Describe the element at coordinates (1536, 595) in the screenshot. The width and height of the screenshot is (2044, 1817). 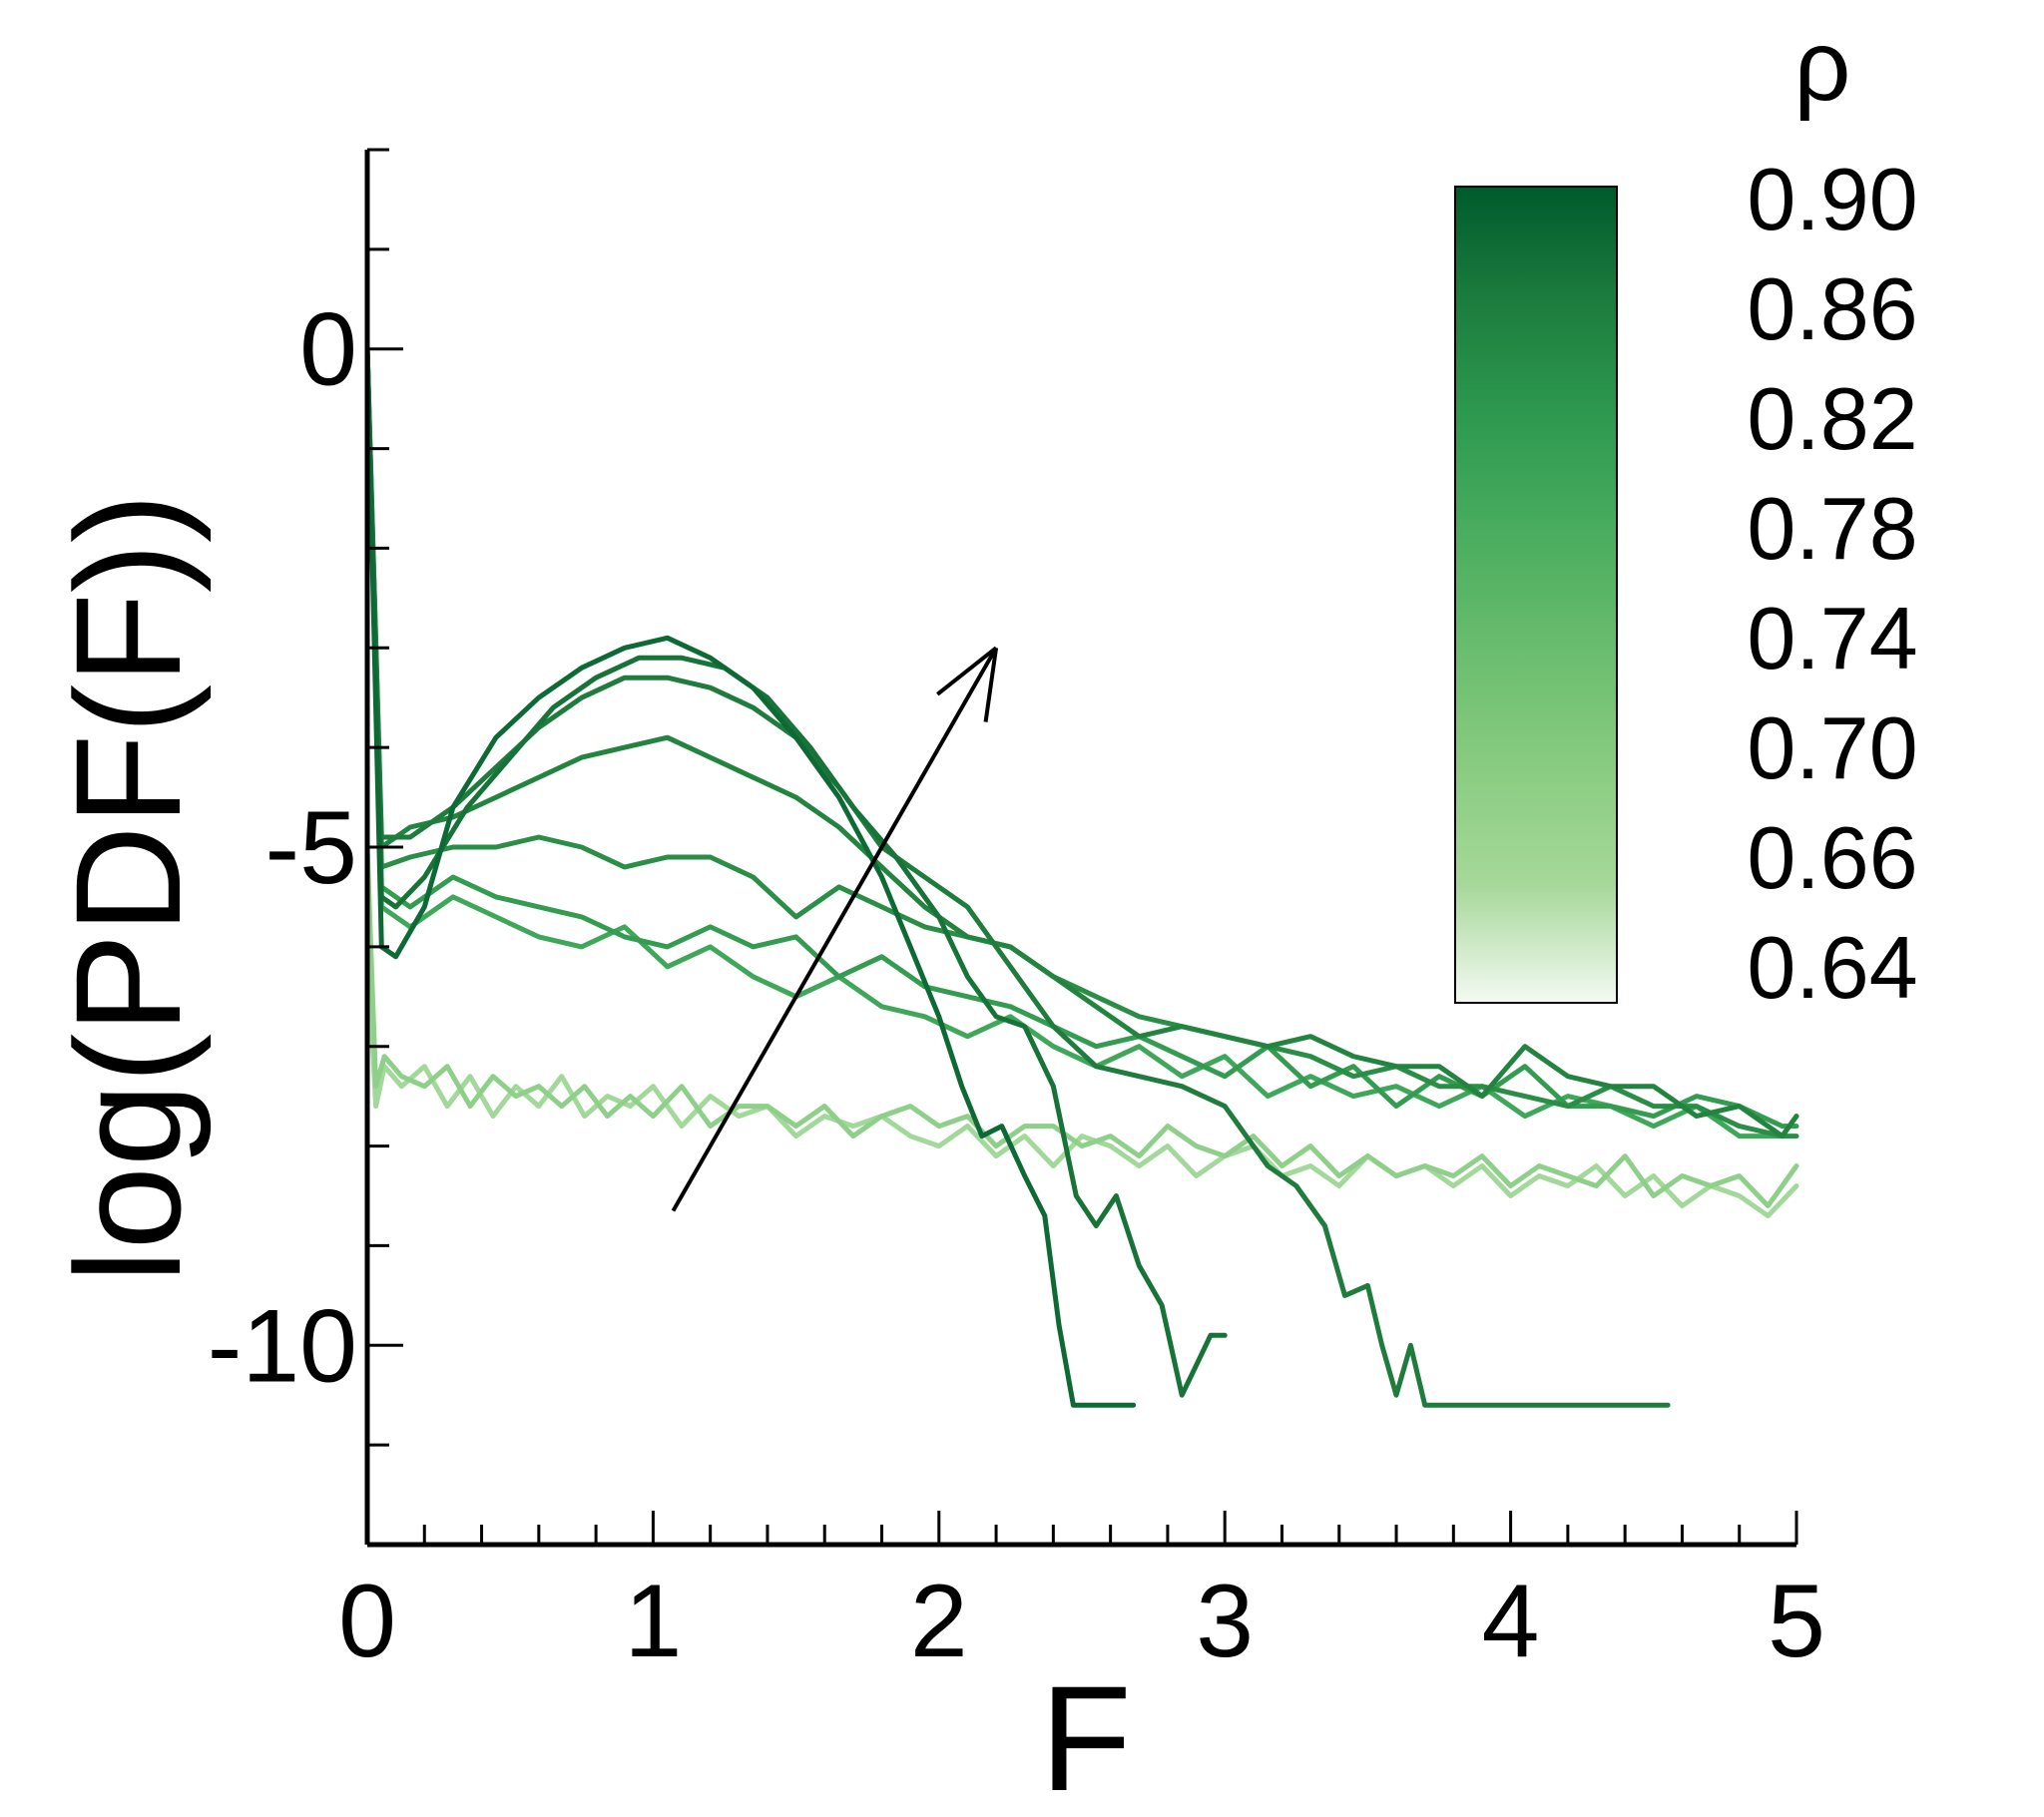
I see `colorbar-box` at that location.